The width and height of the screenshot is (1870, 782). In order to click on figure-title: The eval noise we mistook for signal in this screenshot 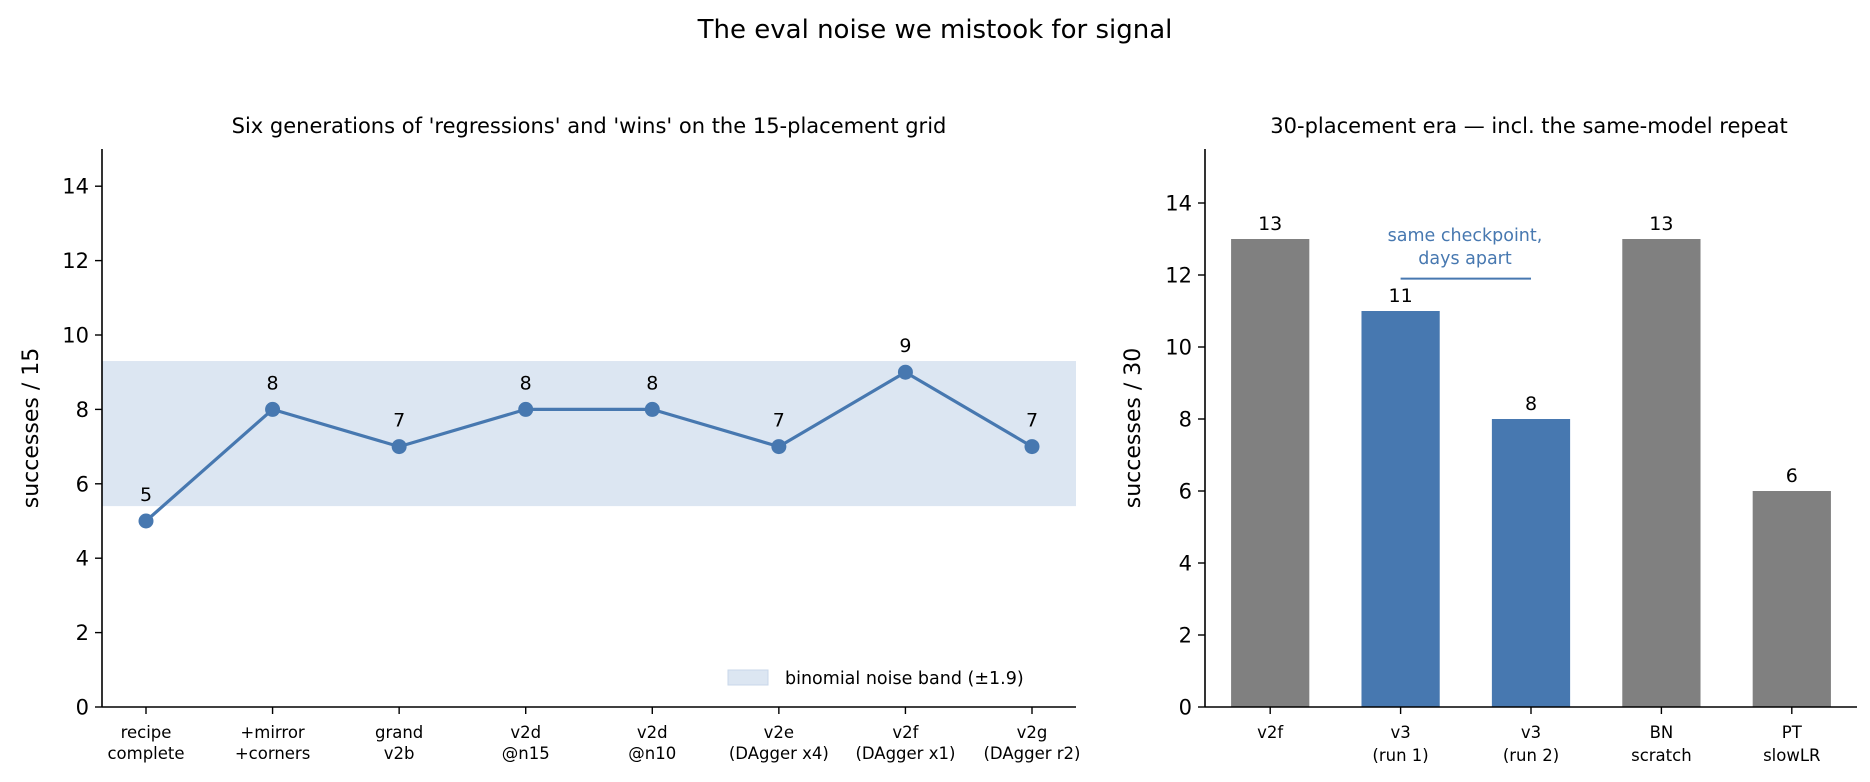, I will do `click(935, 30)`.